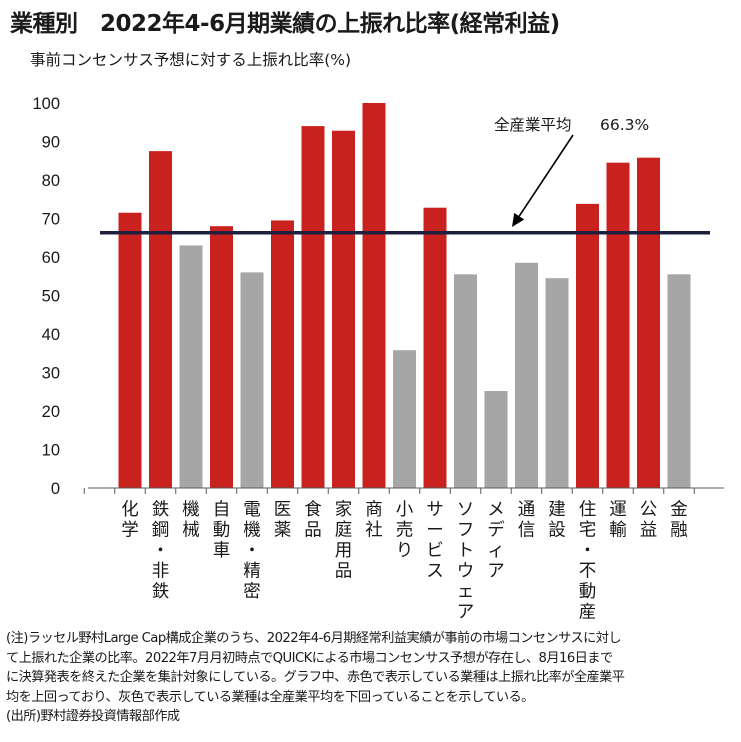 The image size is (741, 742). I want to click on y-tick-label: 40, so click(51, 335).